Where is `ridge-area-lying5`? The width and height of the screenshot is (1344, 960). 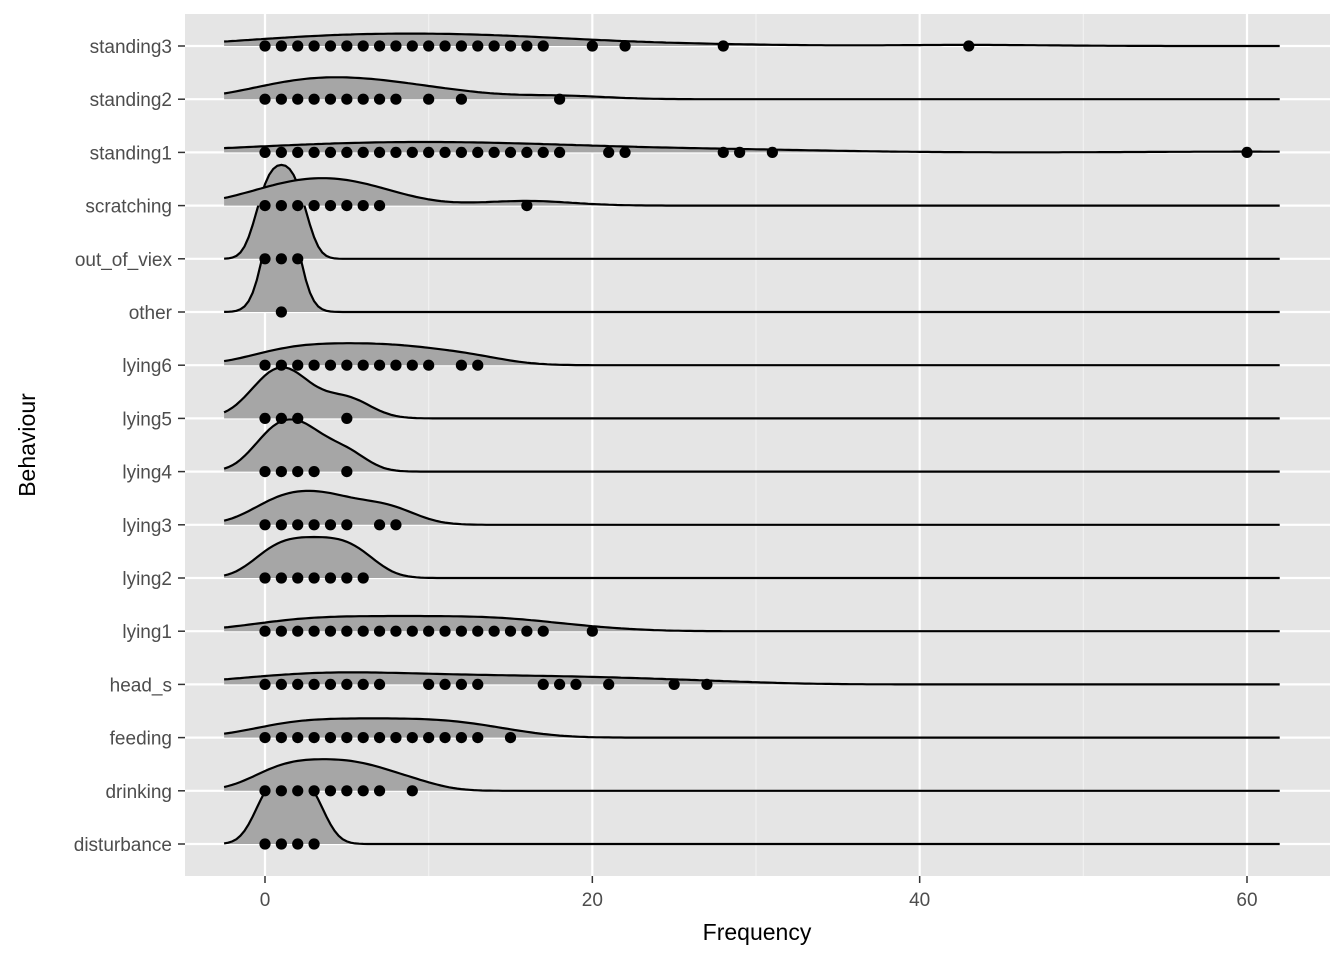 ridge-area-lying5 is located at coordinates (752, 393).